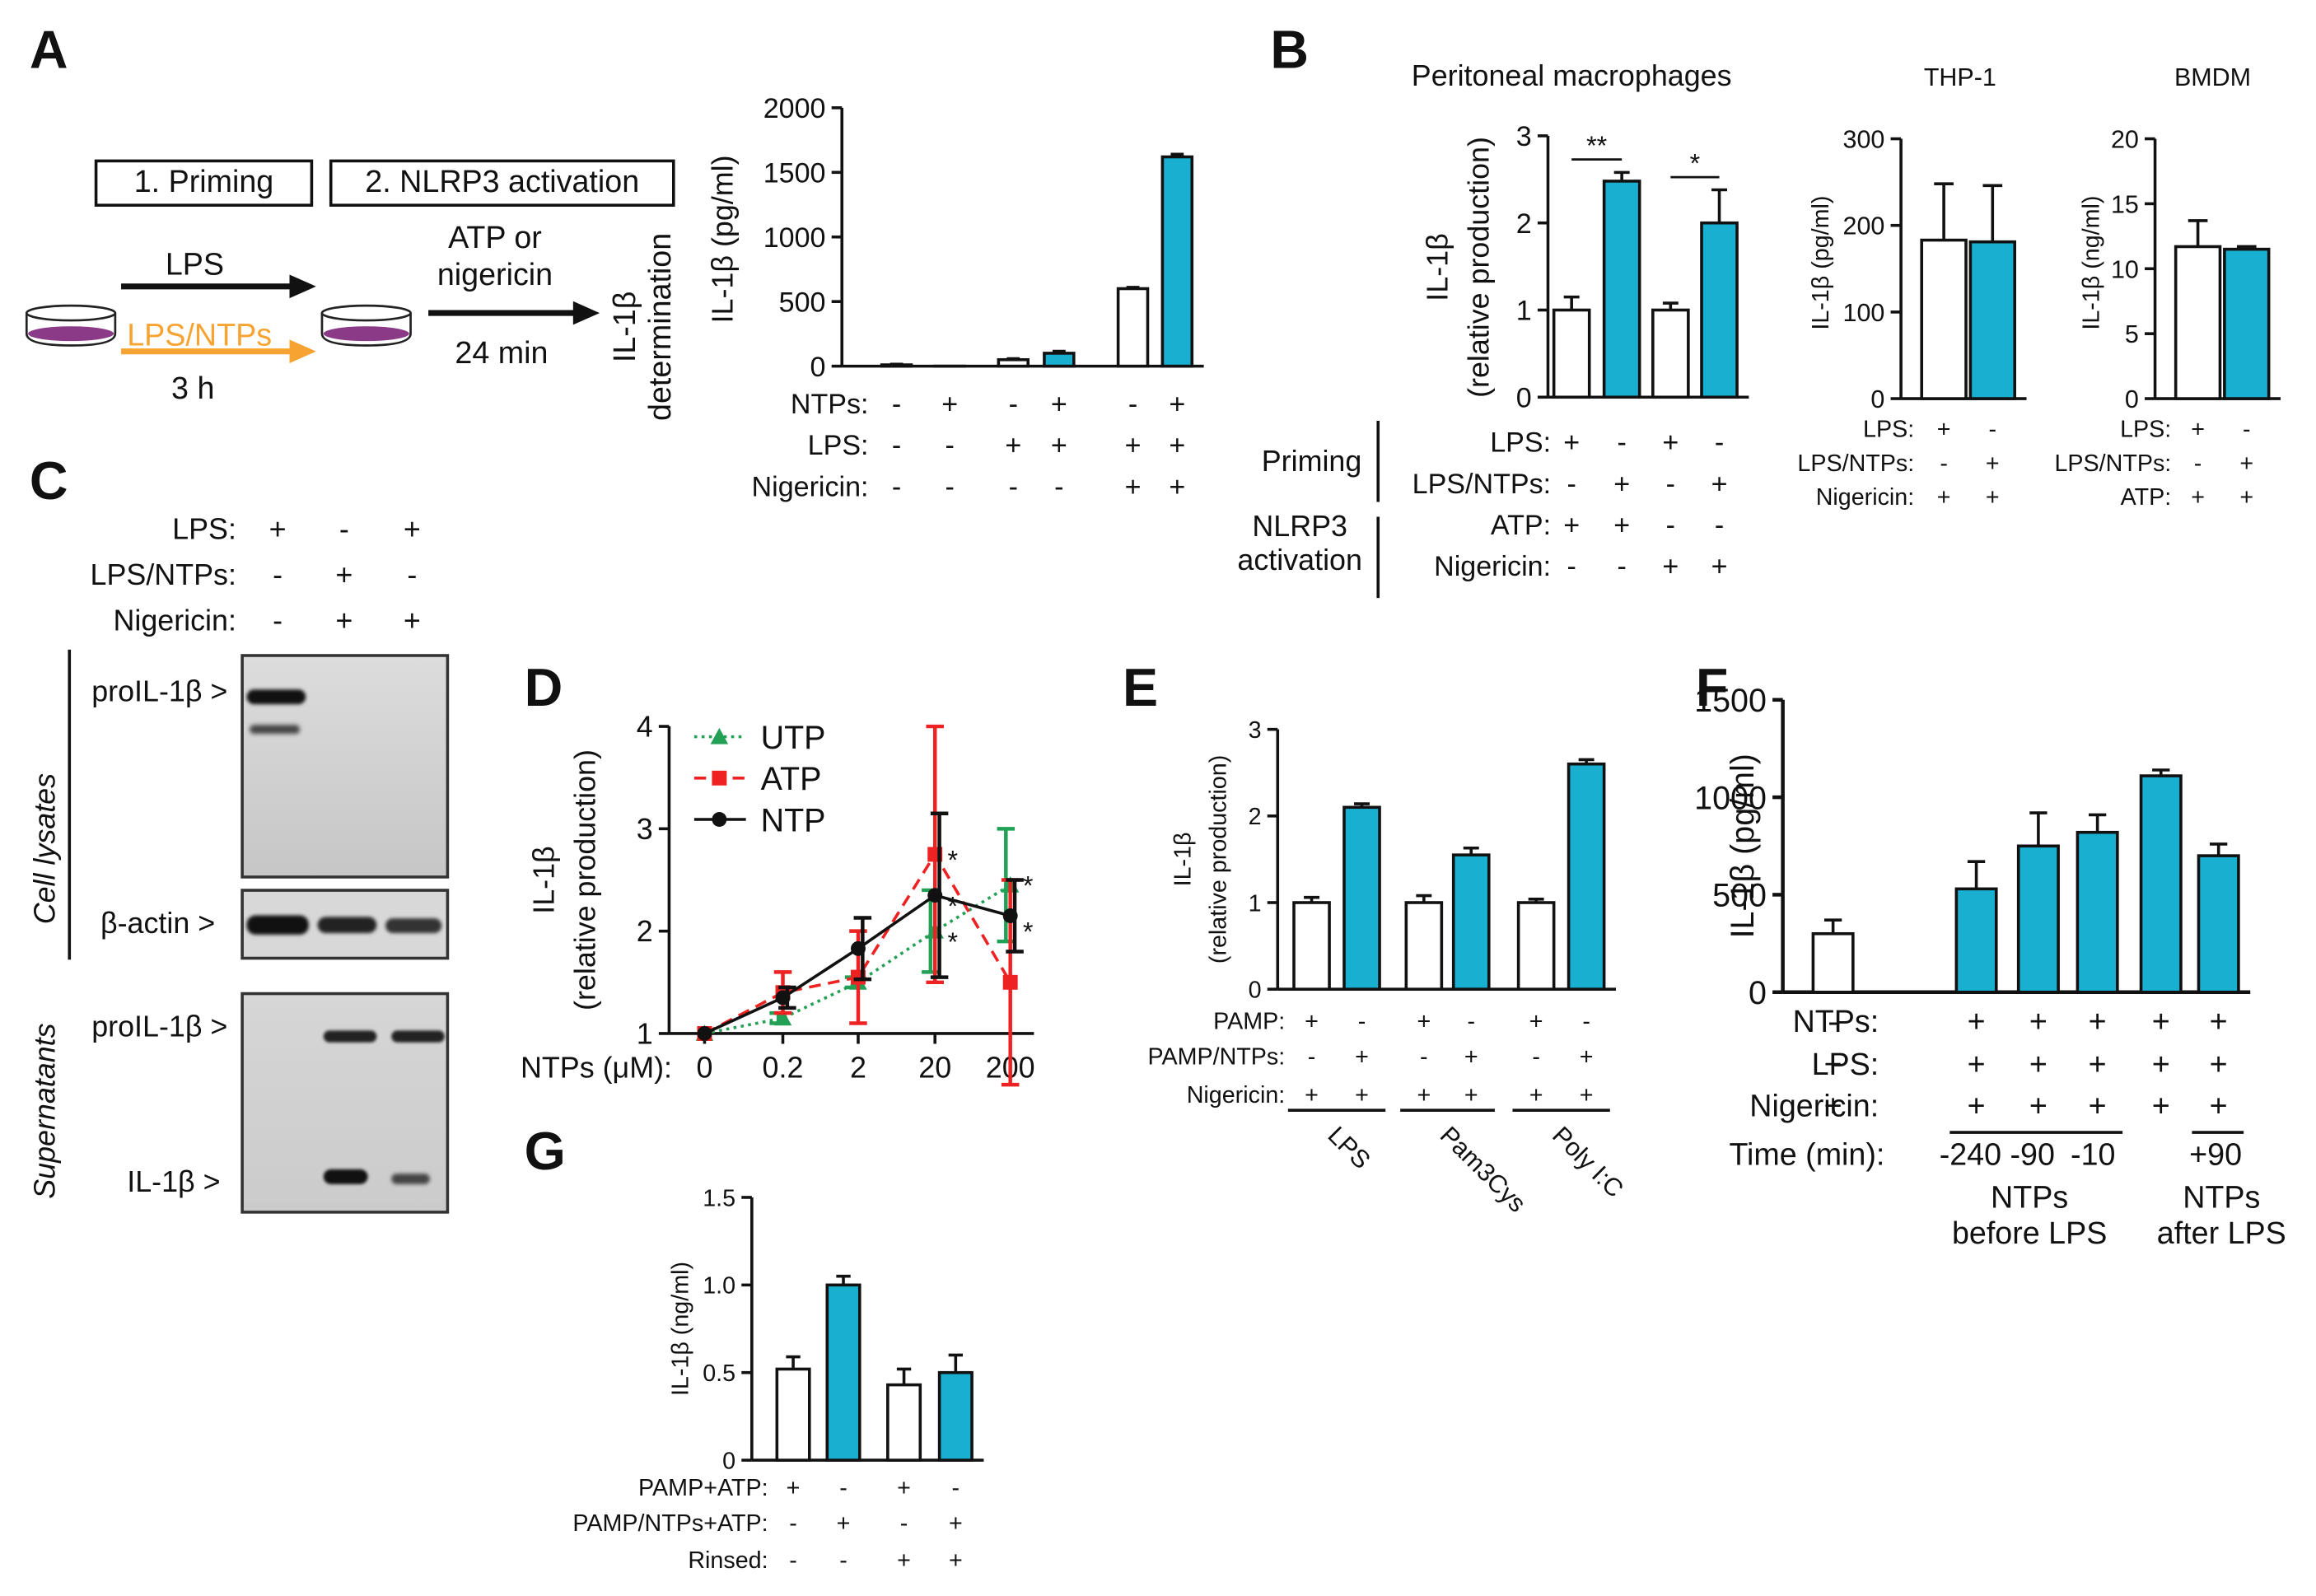  I want to click on y-tick-label: 3, so click(1524, 136).